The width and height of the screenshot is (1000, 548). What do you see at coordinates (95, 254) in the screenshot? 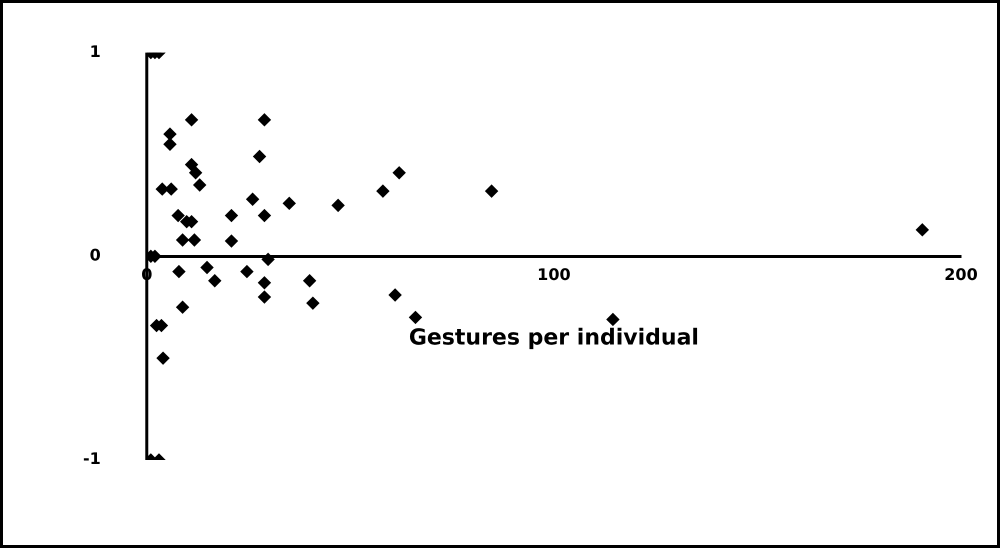
I see `y-tick-label: 0` at bounding box center [95, 254].